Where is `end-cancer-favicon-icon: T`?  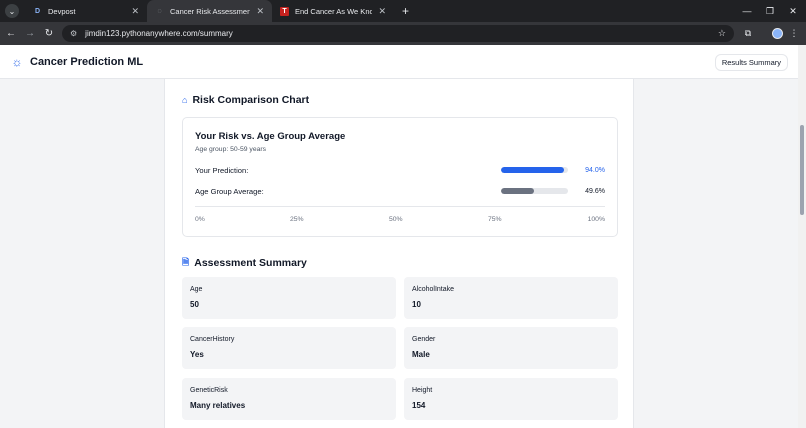
end-cancer-favicon-icon: T is located at coordinates (284, 11).